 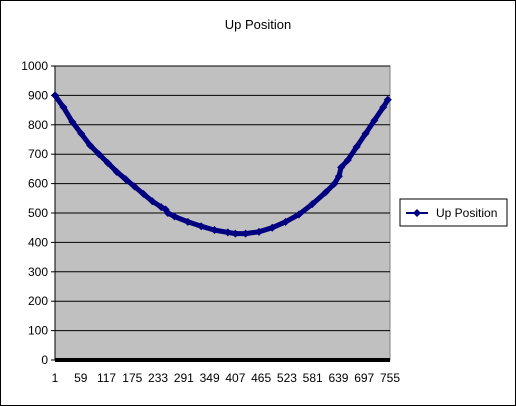 I want to click on y-tick-label: 0, so click(x=44, y=360).